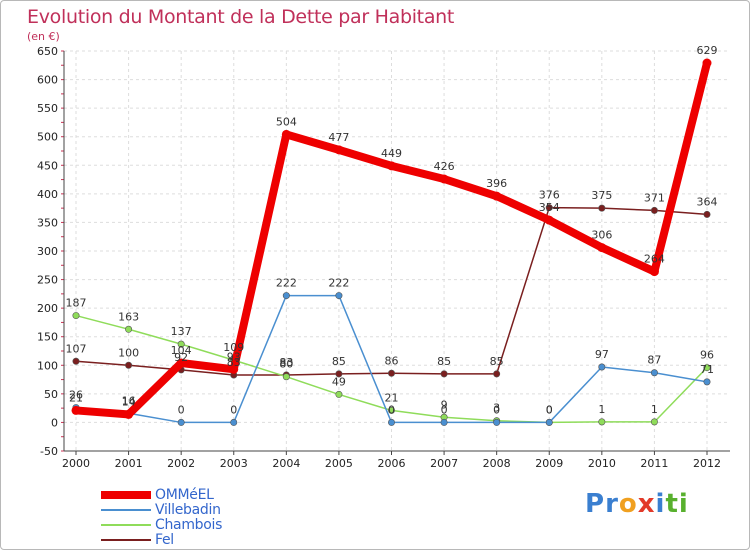 This screenshot has height=550, width=750. I want to click on legend-label: OMMéEL, so click(184, 495).